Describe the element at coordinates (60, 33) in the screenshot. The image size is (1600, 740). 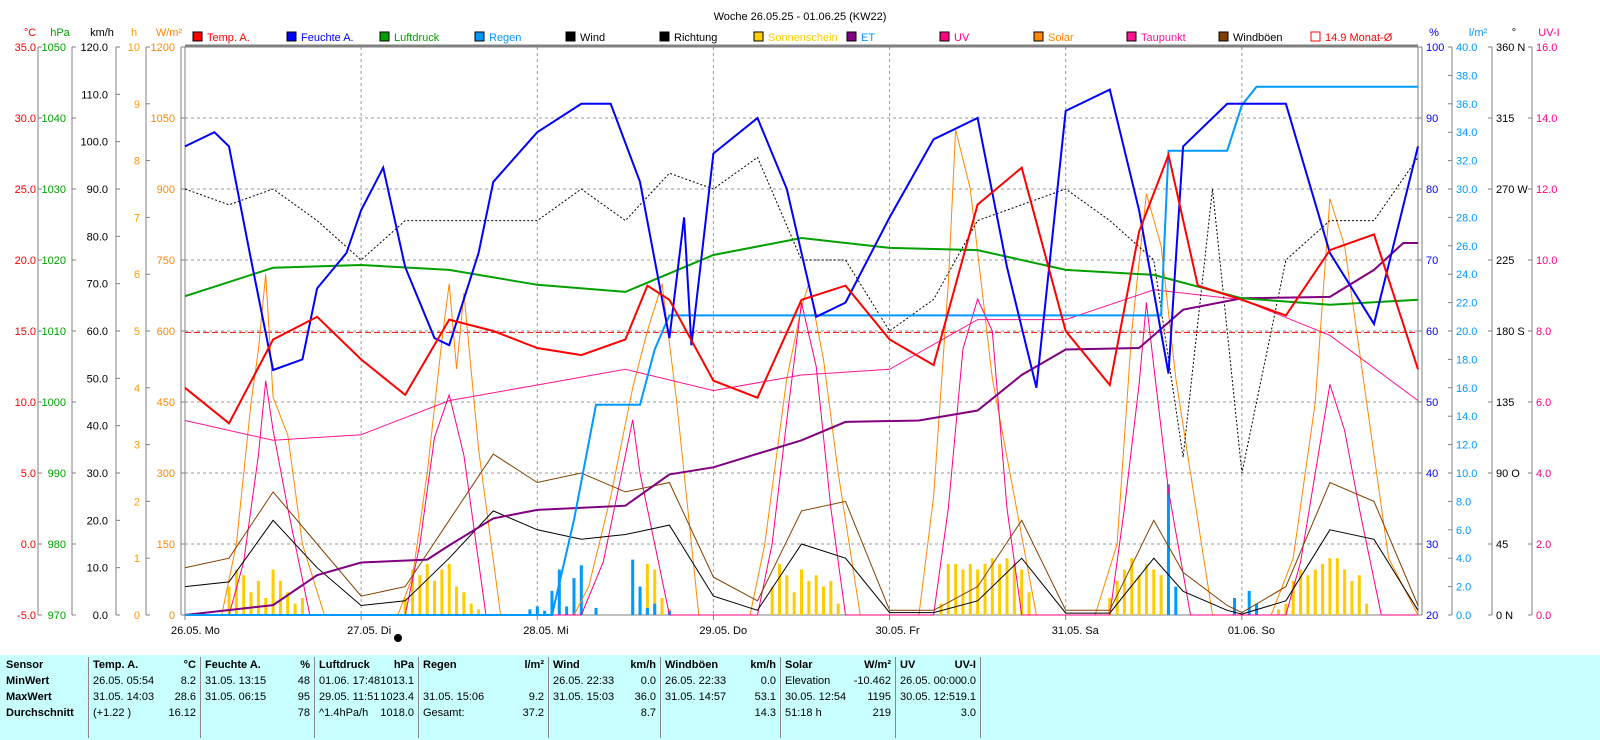
I see `axis-unit-label: hPa` at that location.